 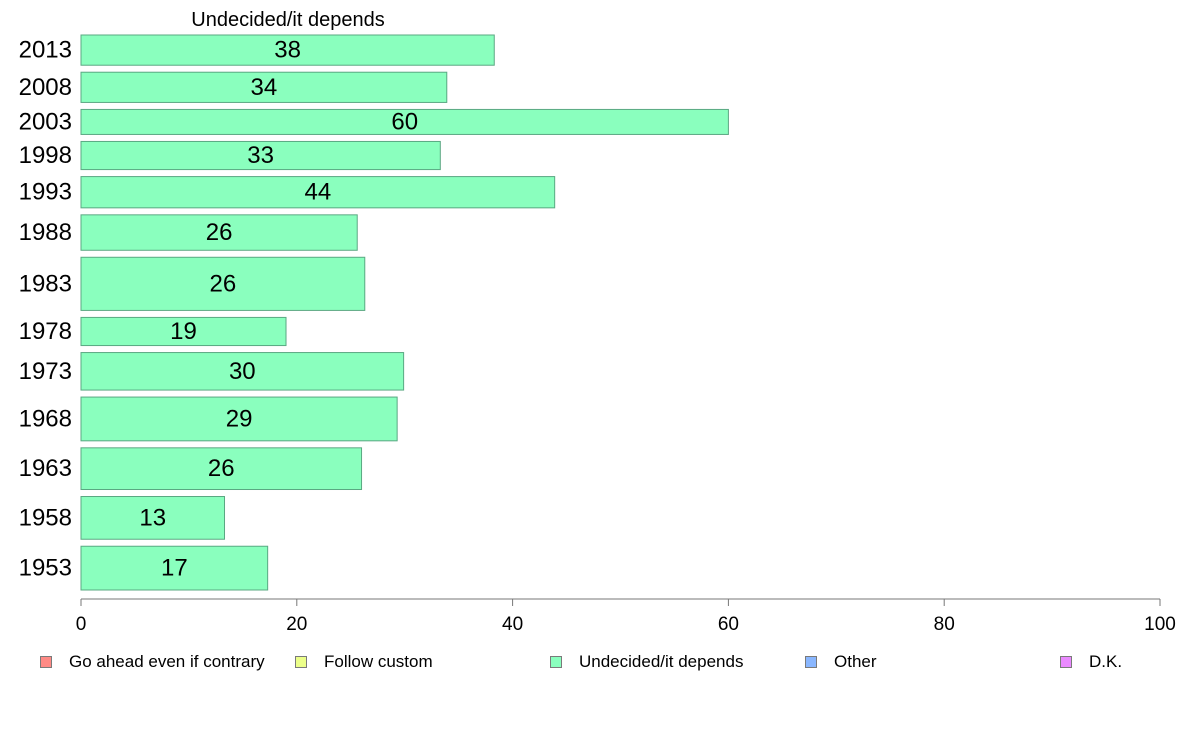 I want to click on bar-1968, so click(x=239, y=419).